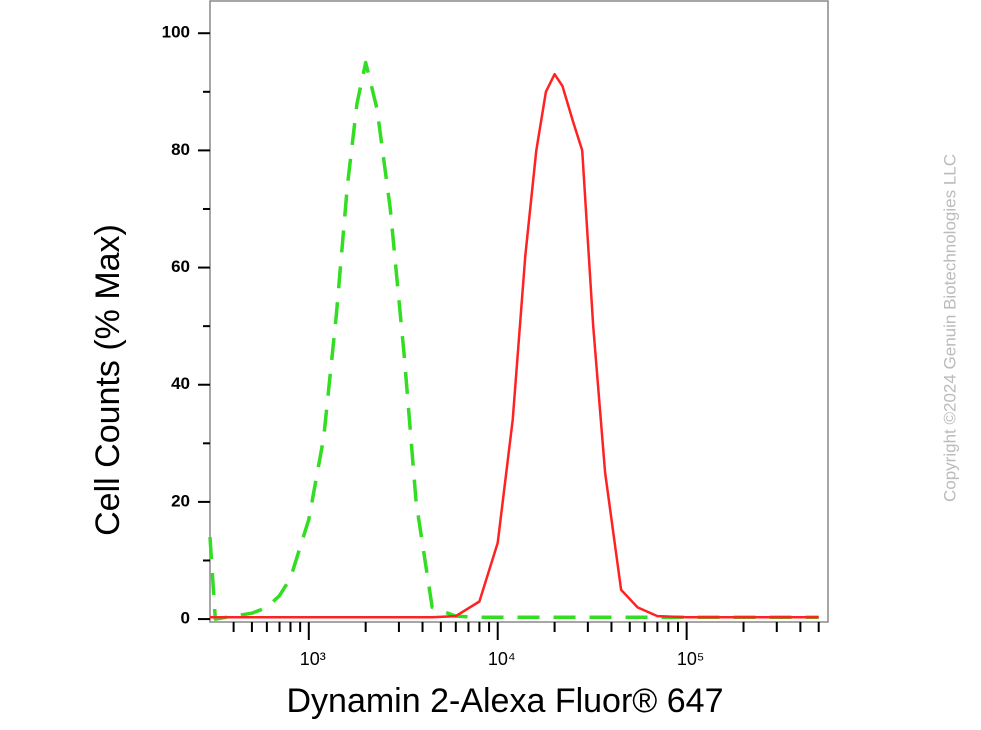 The image size is (981, 730). I want to click on y-tick-label: 100, so click(176, 32).